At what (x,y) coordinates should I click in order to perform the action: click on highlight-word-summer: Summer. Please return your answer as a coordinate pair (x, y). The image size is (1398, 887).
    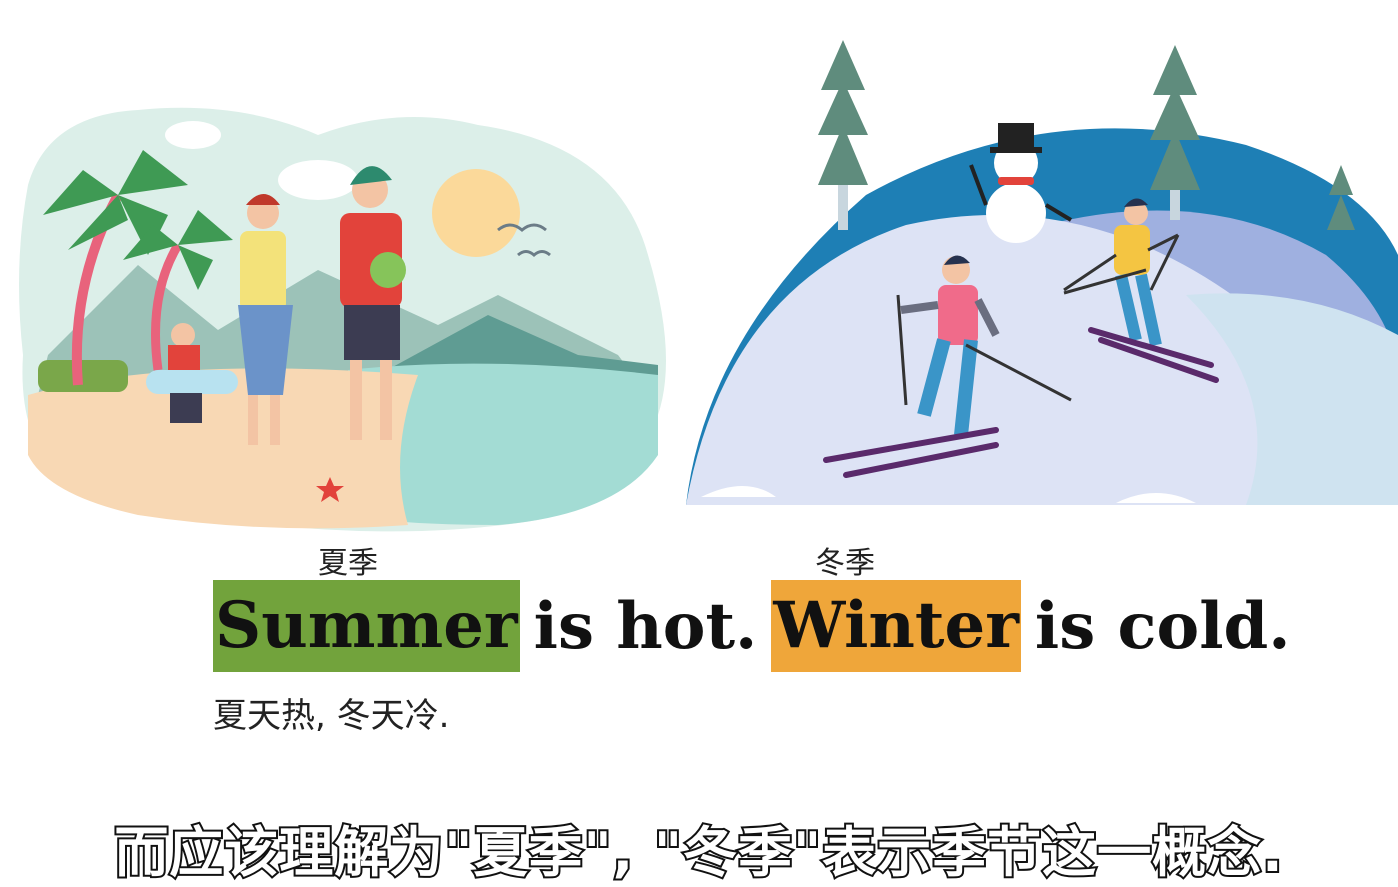
    Looking at the image, I should click on (366, 626).